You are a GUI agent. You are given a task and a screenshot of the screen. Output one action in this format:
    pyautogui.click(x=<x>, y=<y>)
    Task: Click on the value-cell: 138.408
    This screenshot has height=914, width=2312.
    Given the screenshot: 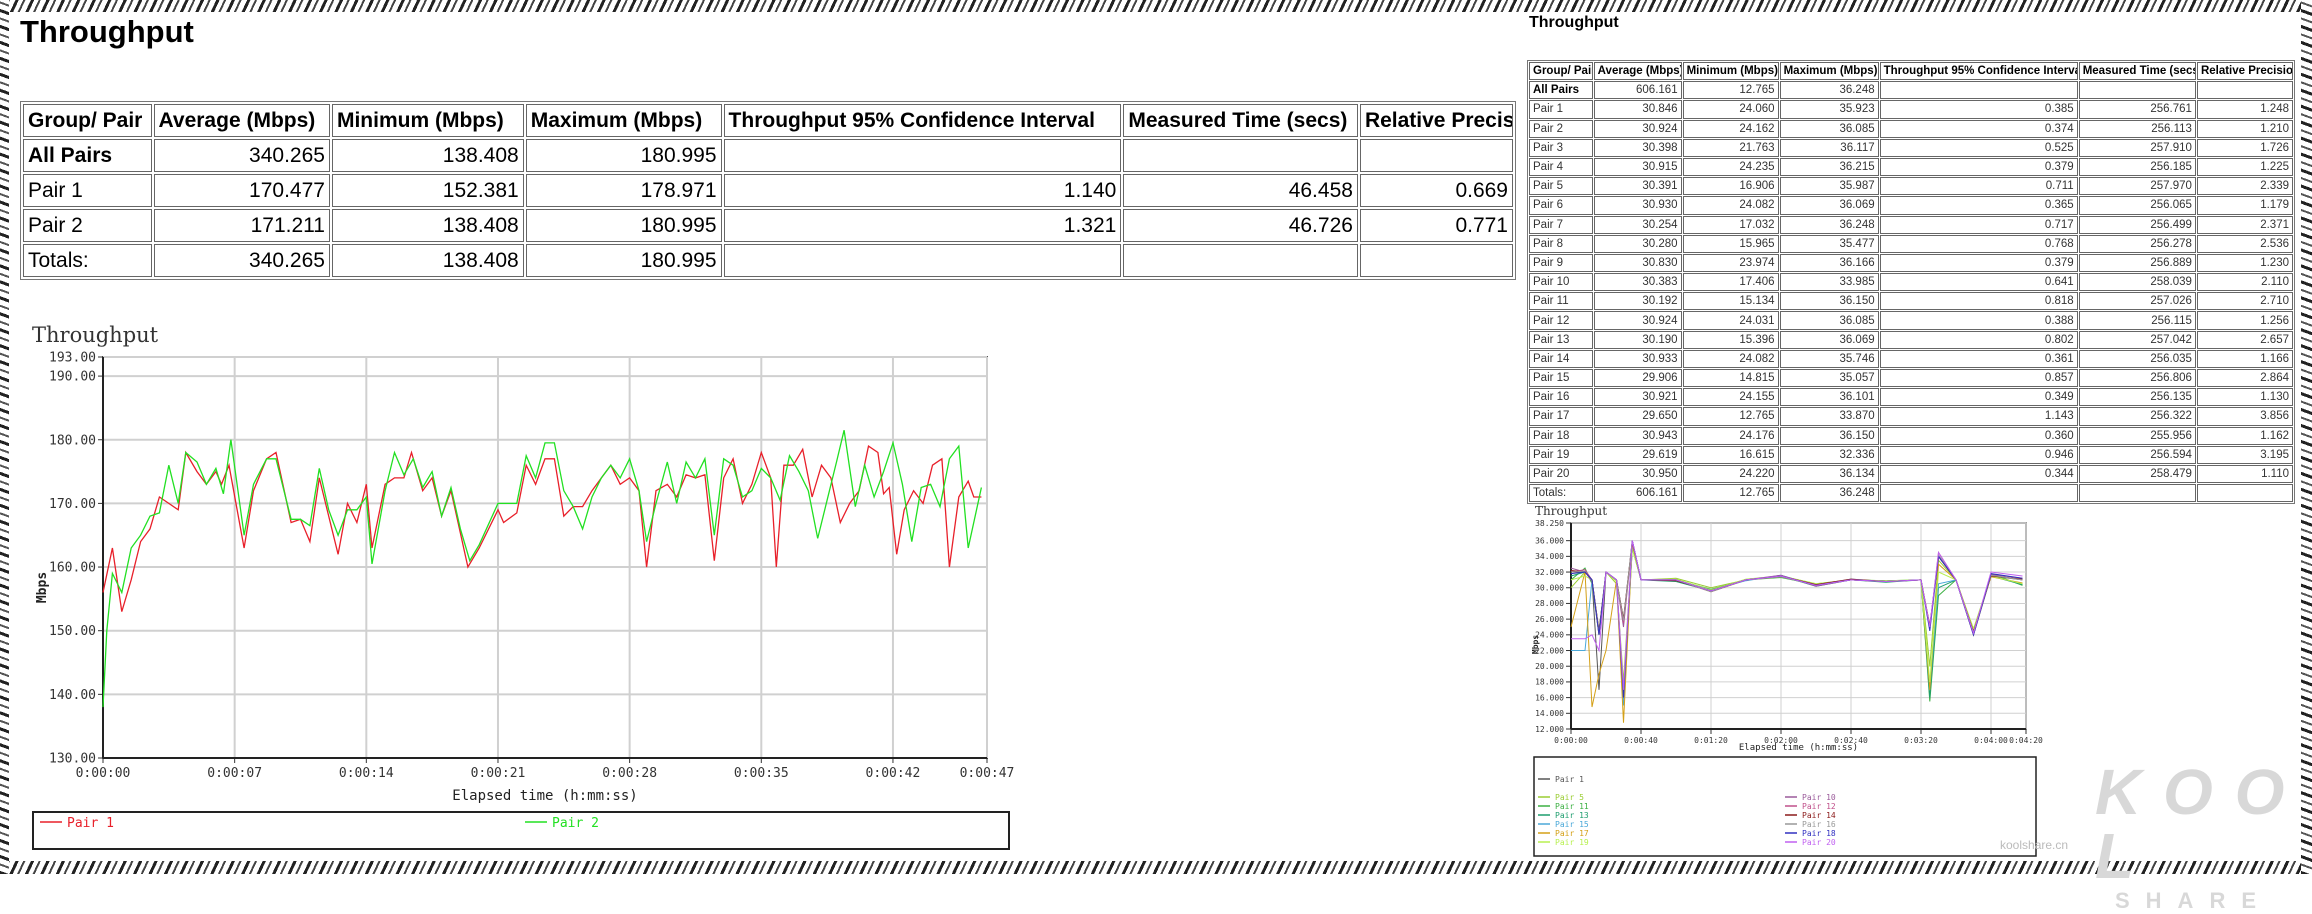 What is the action you would take?
    pyautogui.click(x=427, y=260)
    